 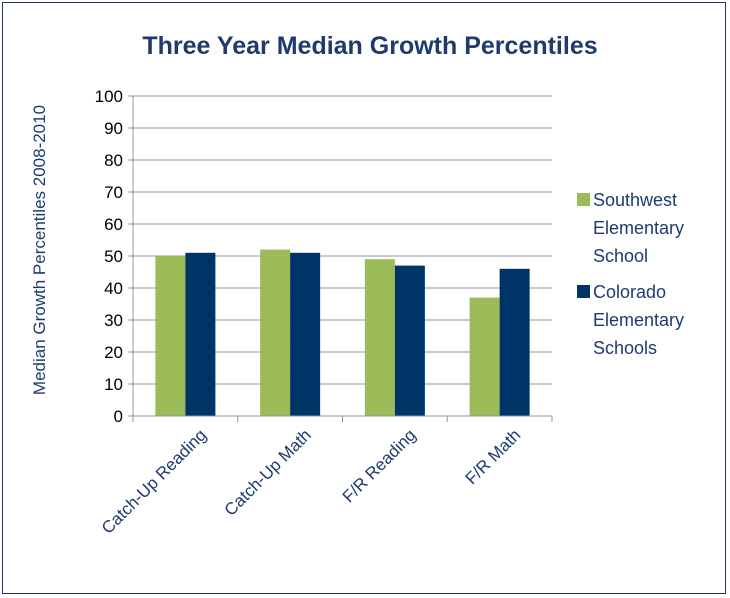 I want to click on y-tick-label: 40, so click(x=113, y=288).